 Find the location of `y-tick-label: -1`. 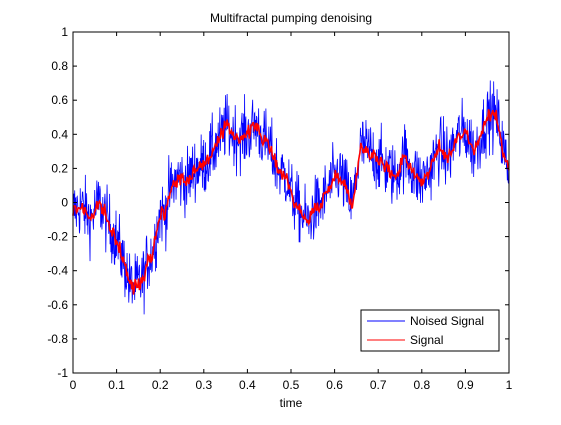

y-tick-label: -1 is located at coordinates (62, 373).